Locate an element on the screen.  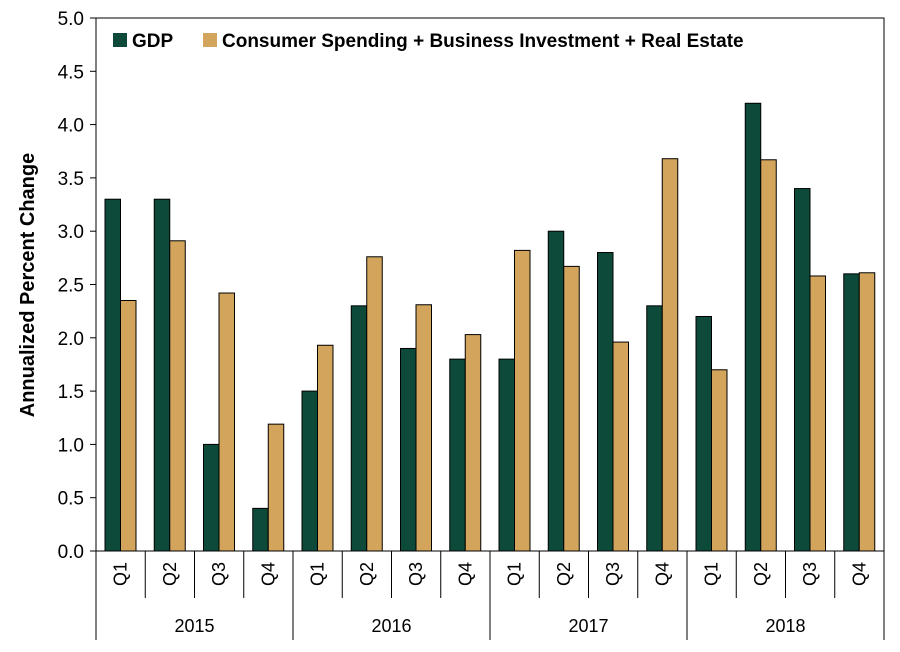
legend-label-gdp: GDP is located at coordinates (153, 41).